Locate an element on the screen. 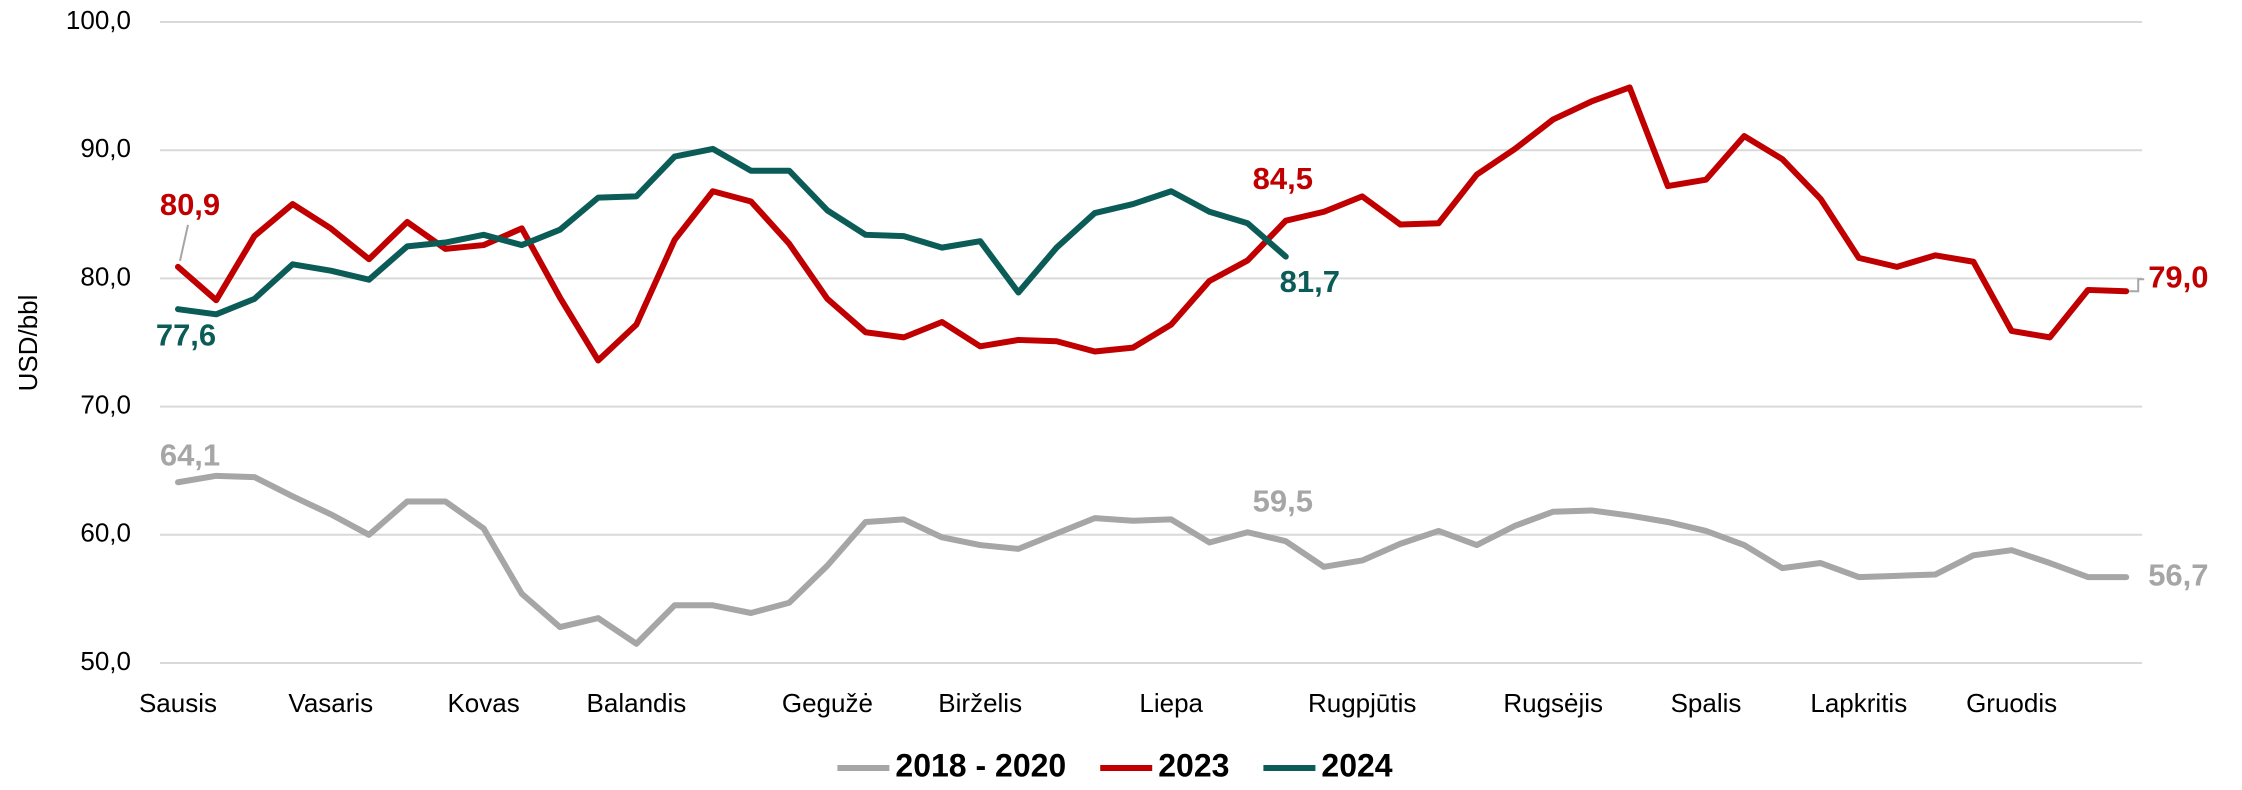 The height and width of the screenshot is (790, 2242). legend-label: 2018 - 2020 is located at coordinates (980, 765).